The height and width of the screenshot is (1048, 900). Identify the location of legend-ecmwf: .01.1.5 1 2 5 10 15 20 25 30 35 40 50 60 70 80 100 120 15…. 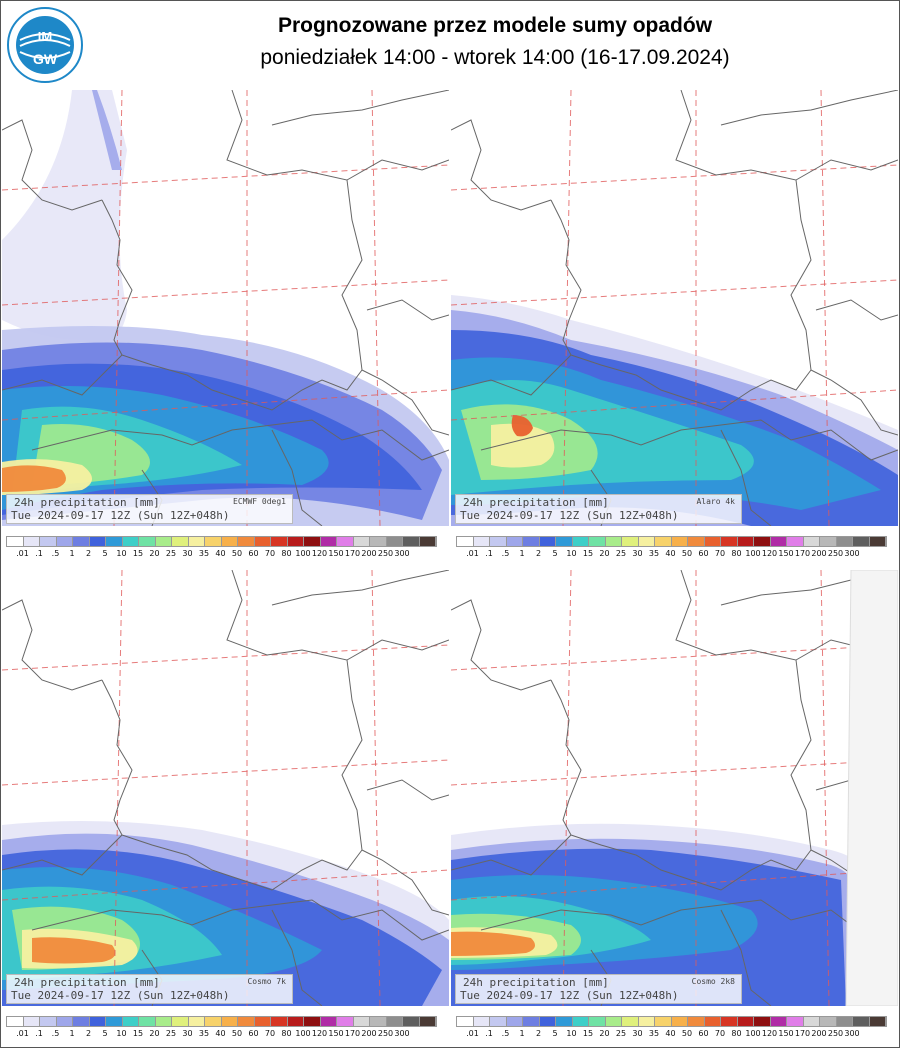
(224, 549).